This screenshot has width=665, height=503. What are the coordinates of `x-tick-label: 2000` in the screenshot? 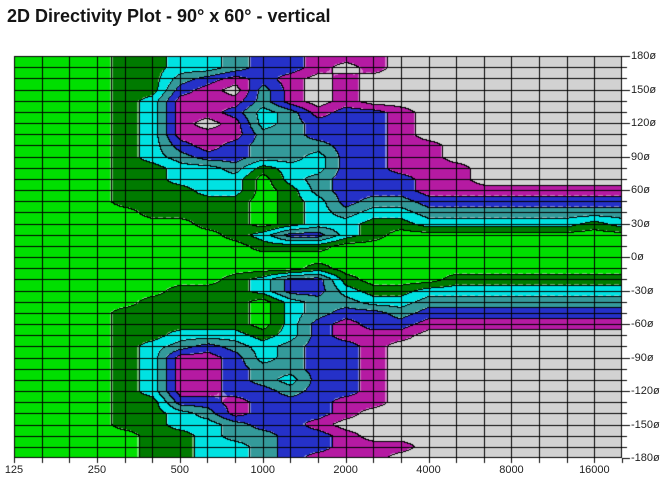 It's located at (345, 470).